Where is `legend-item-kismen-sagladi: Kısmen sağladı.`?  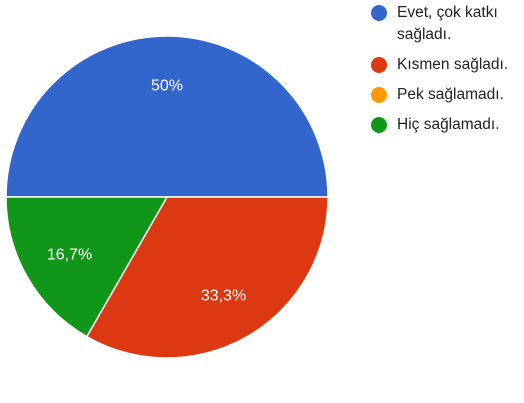
legend-item-kismen-sagladi: Kısmen sağladı. is located at coordinates (446, 65).